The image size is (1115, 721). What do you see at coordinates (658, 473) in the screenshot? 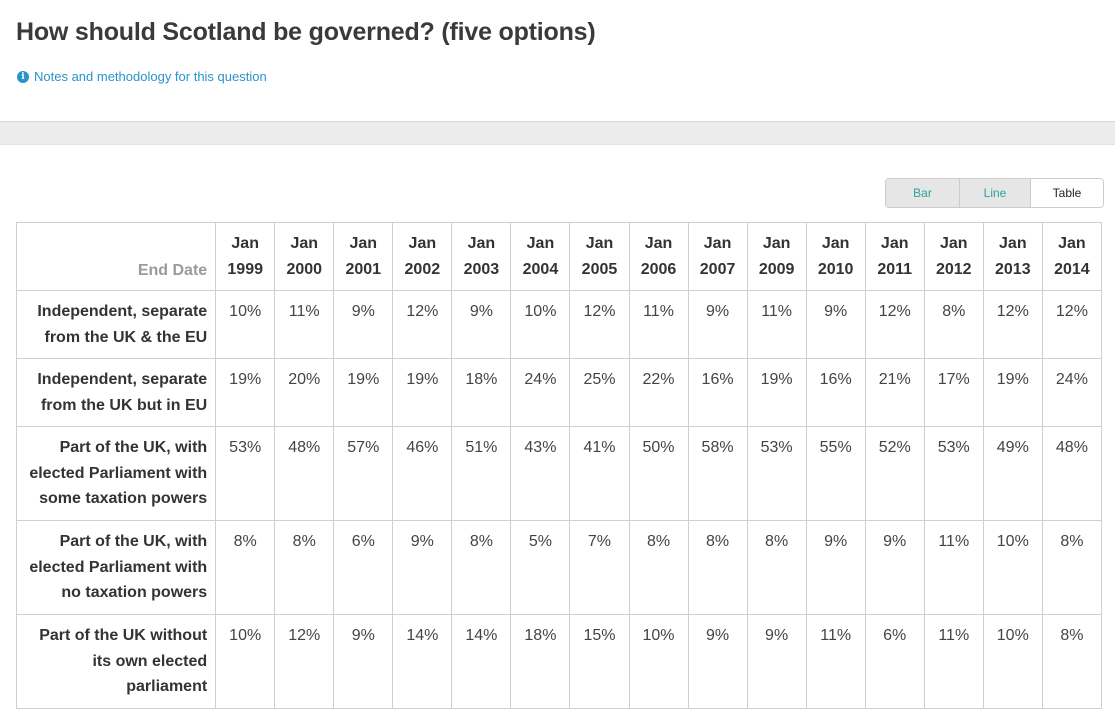
I see `table-cell: 50%` at bounding box center [658, 473].